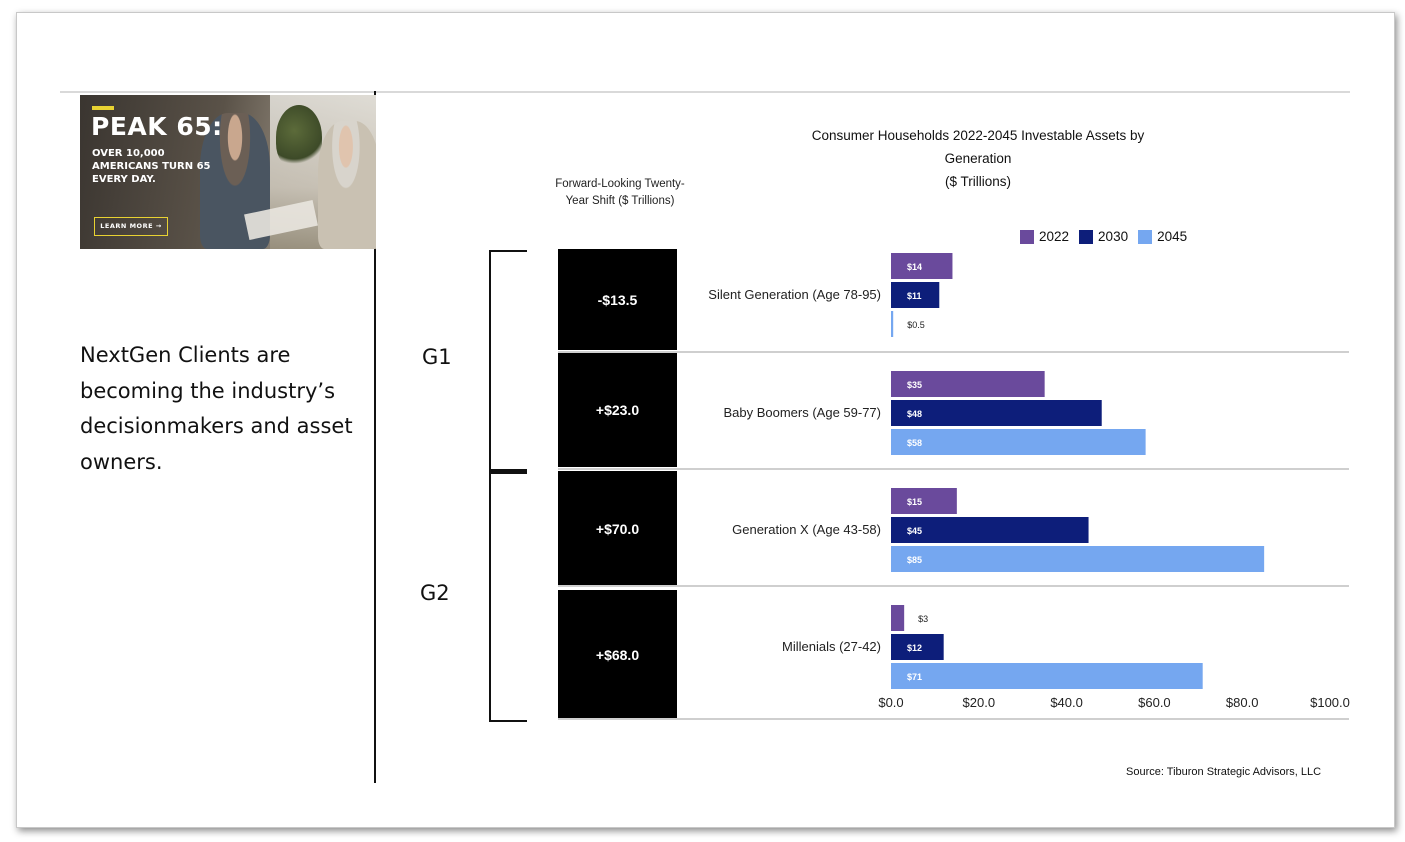 The width and height of the screenshot is (1405, 842). Describe the element at coordinates (299, 137) in the screenshot. I see `promo-photo-plant` at that location.